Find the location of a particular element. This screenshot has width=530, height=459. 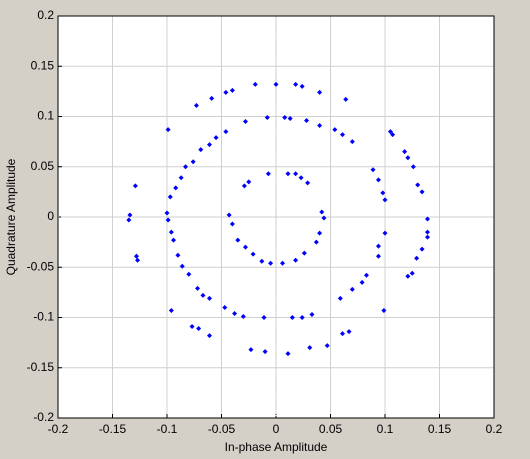

x-tick-label: 0.2 is located at coordinates (494, 429).